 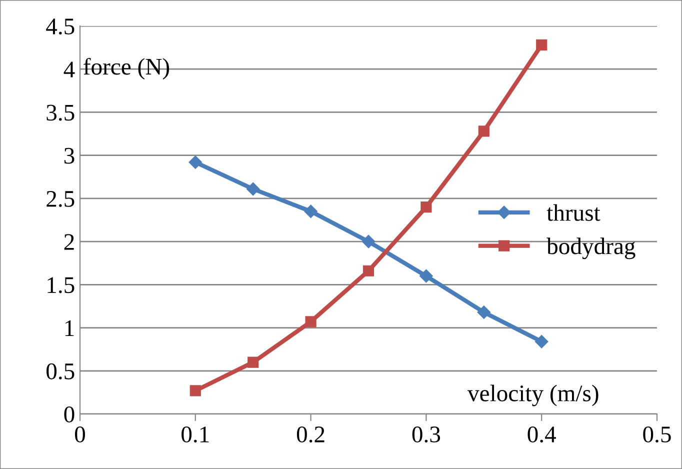 I want to click on legend-label: thrust, so click(x=573, y=212).